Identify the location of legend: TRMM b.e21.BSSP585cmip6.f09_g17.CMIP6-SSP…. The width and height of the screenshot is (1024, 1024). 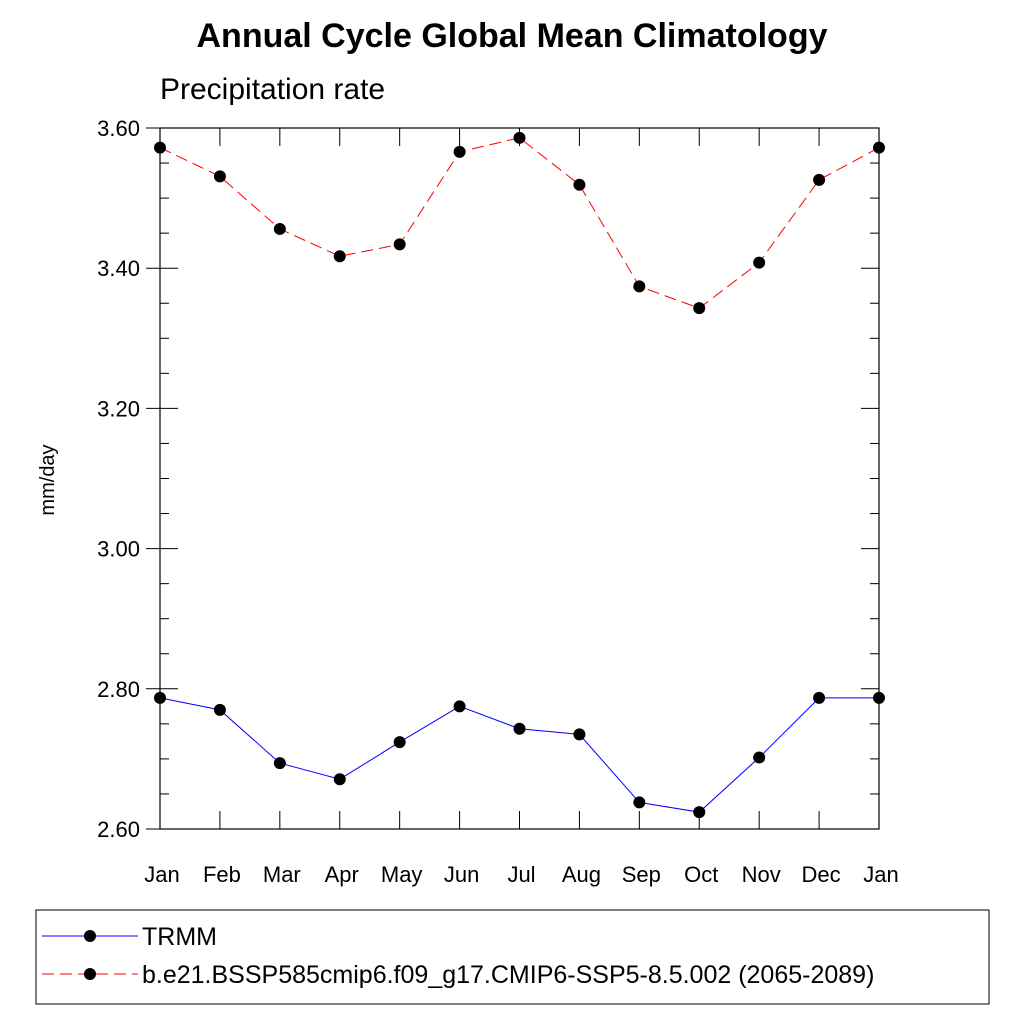
(458, 956).